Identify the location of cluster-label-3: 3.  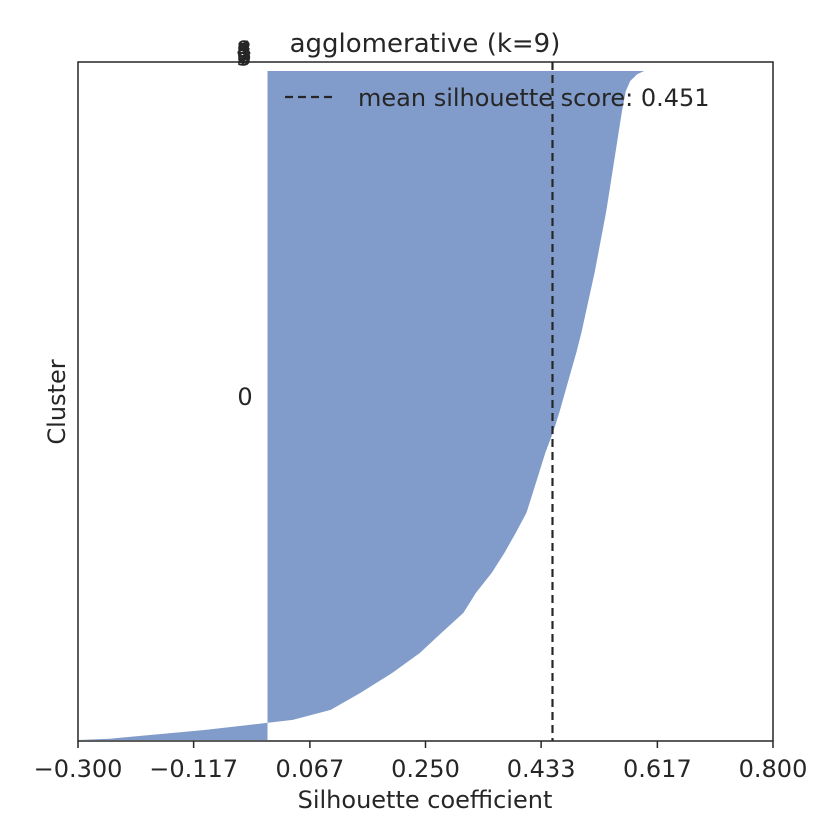
(243, 58).